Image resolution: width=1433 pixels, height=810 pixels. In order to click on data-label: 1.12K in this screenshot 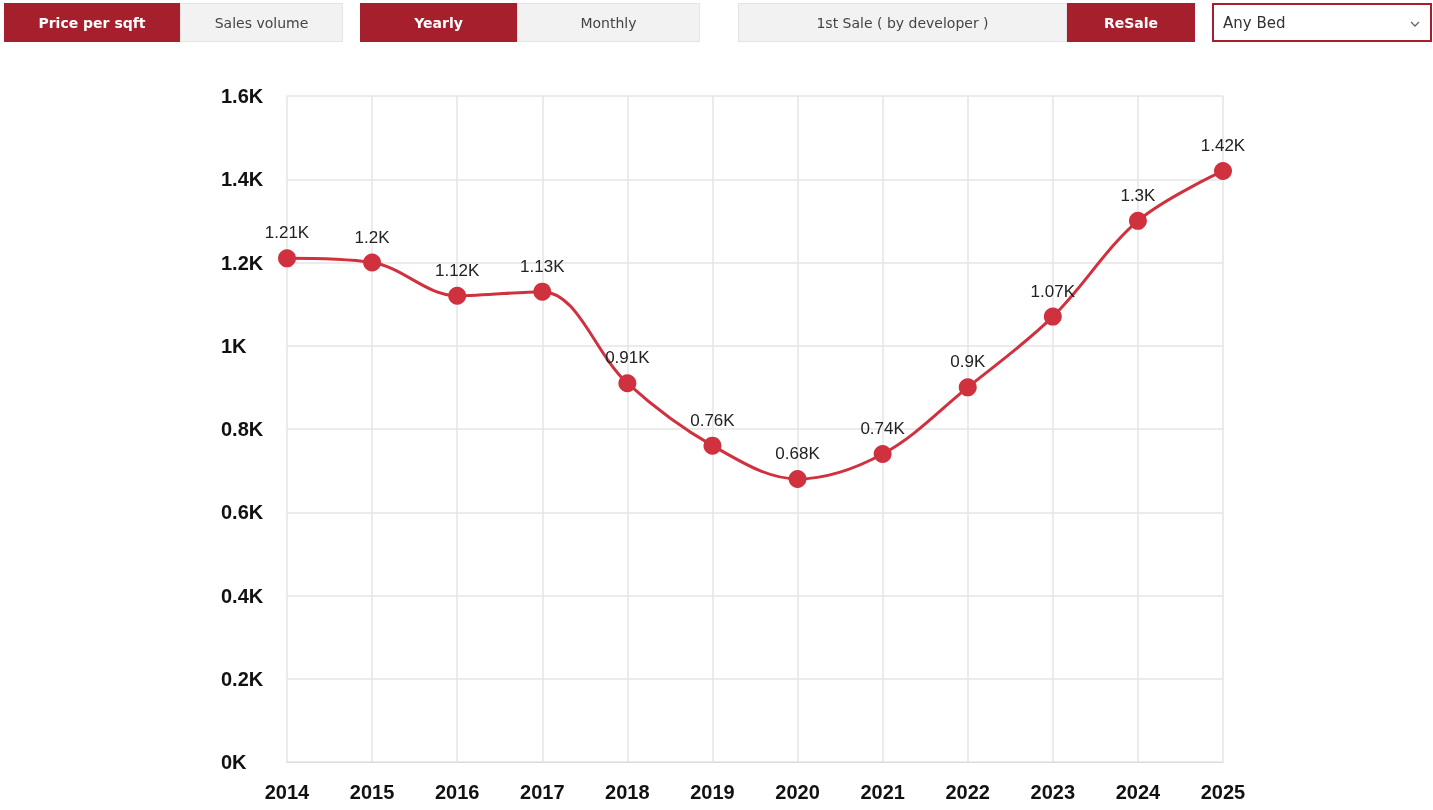, I will do `click(457, 270)`.